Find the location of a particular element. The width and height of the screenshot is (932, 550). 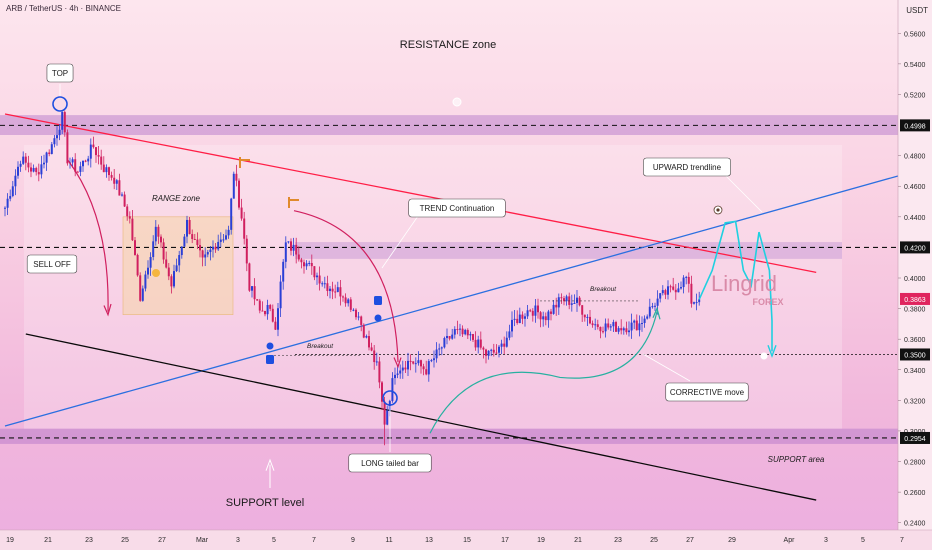

x-tick-label: 9 is located at coordinates (353, 540).